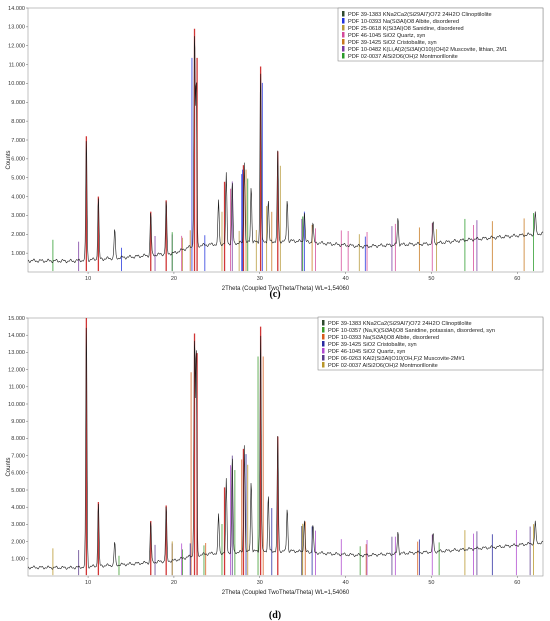 The width and height of the screenshot is (550, 621). I want to click on panel-label-d: (d), so click(275, 615).